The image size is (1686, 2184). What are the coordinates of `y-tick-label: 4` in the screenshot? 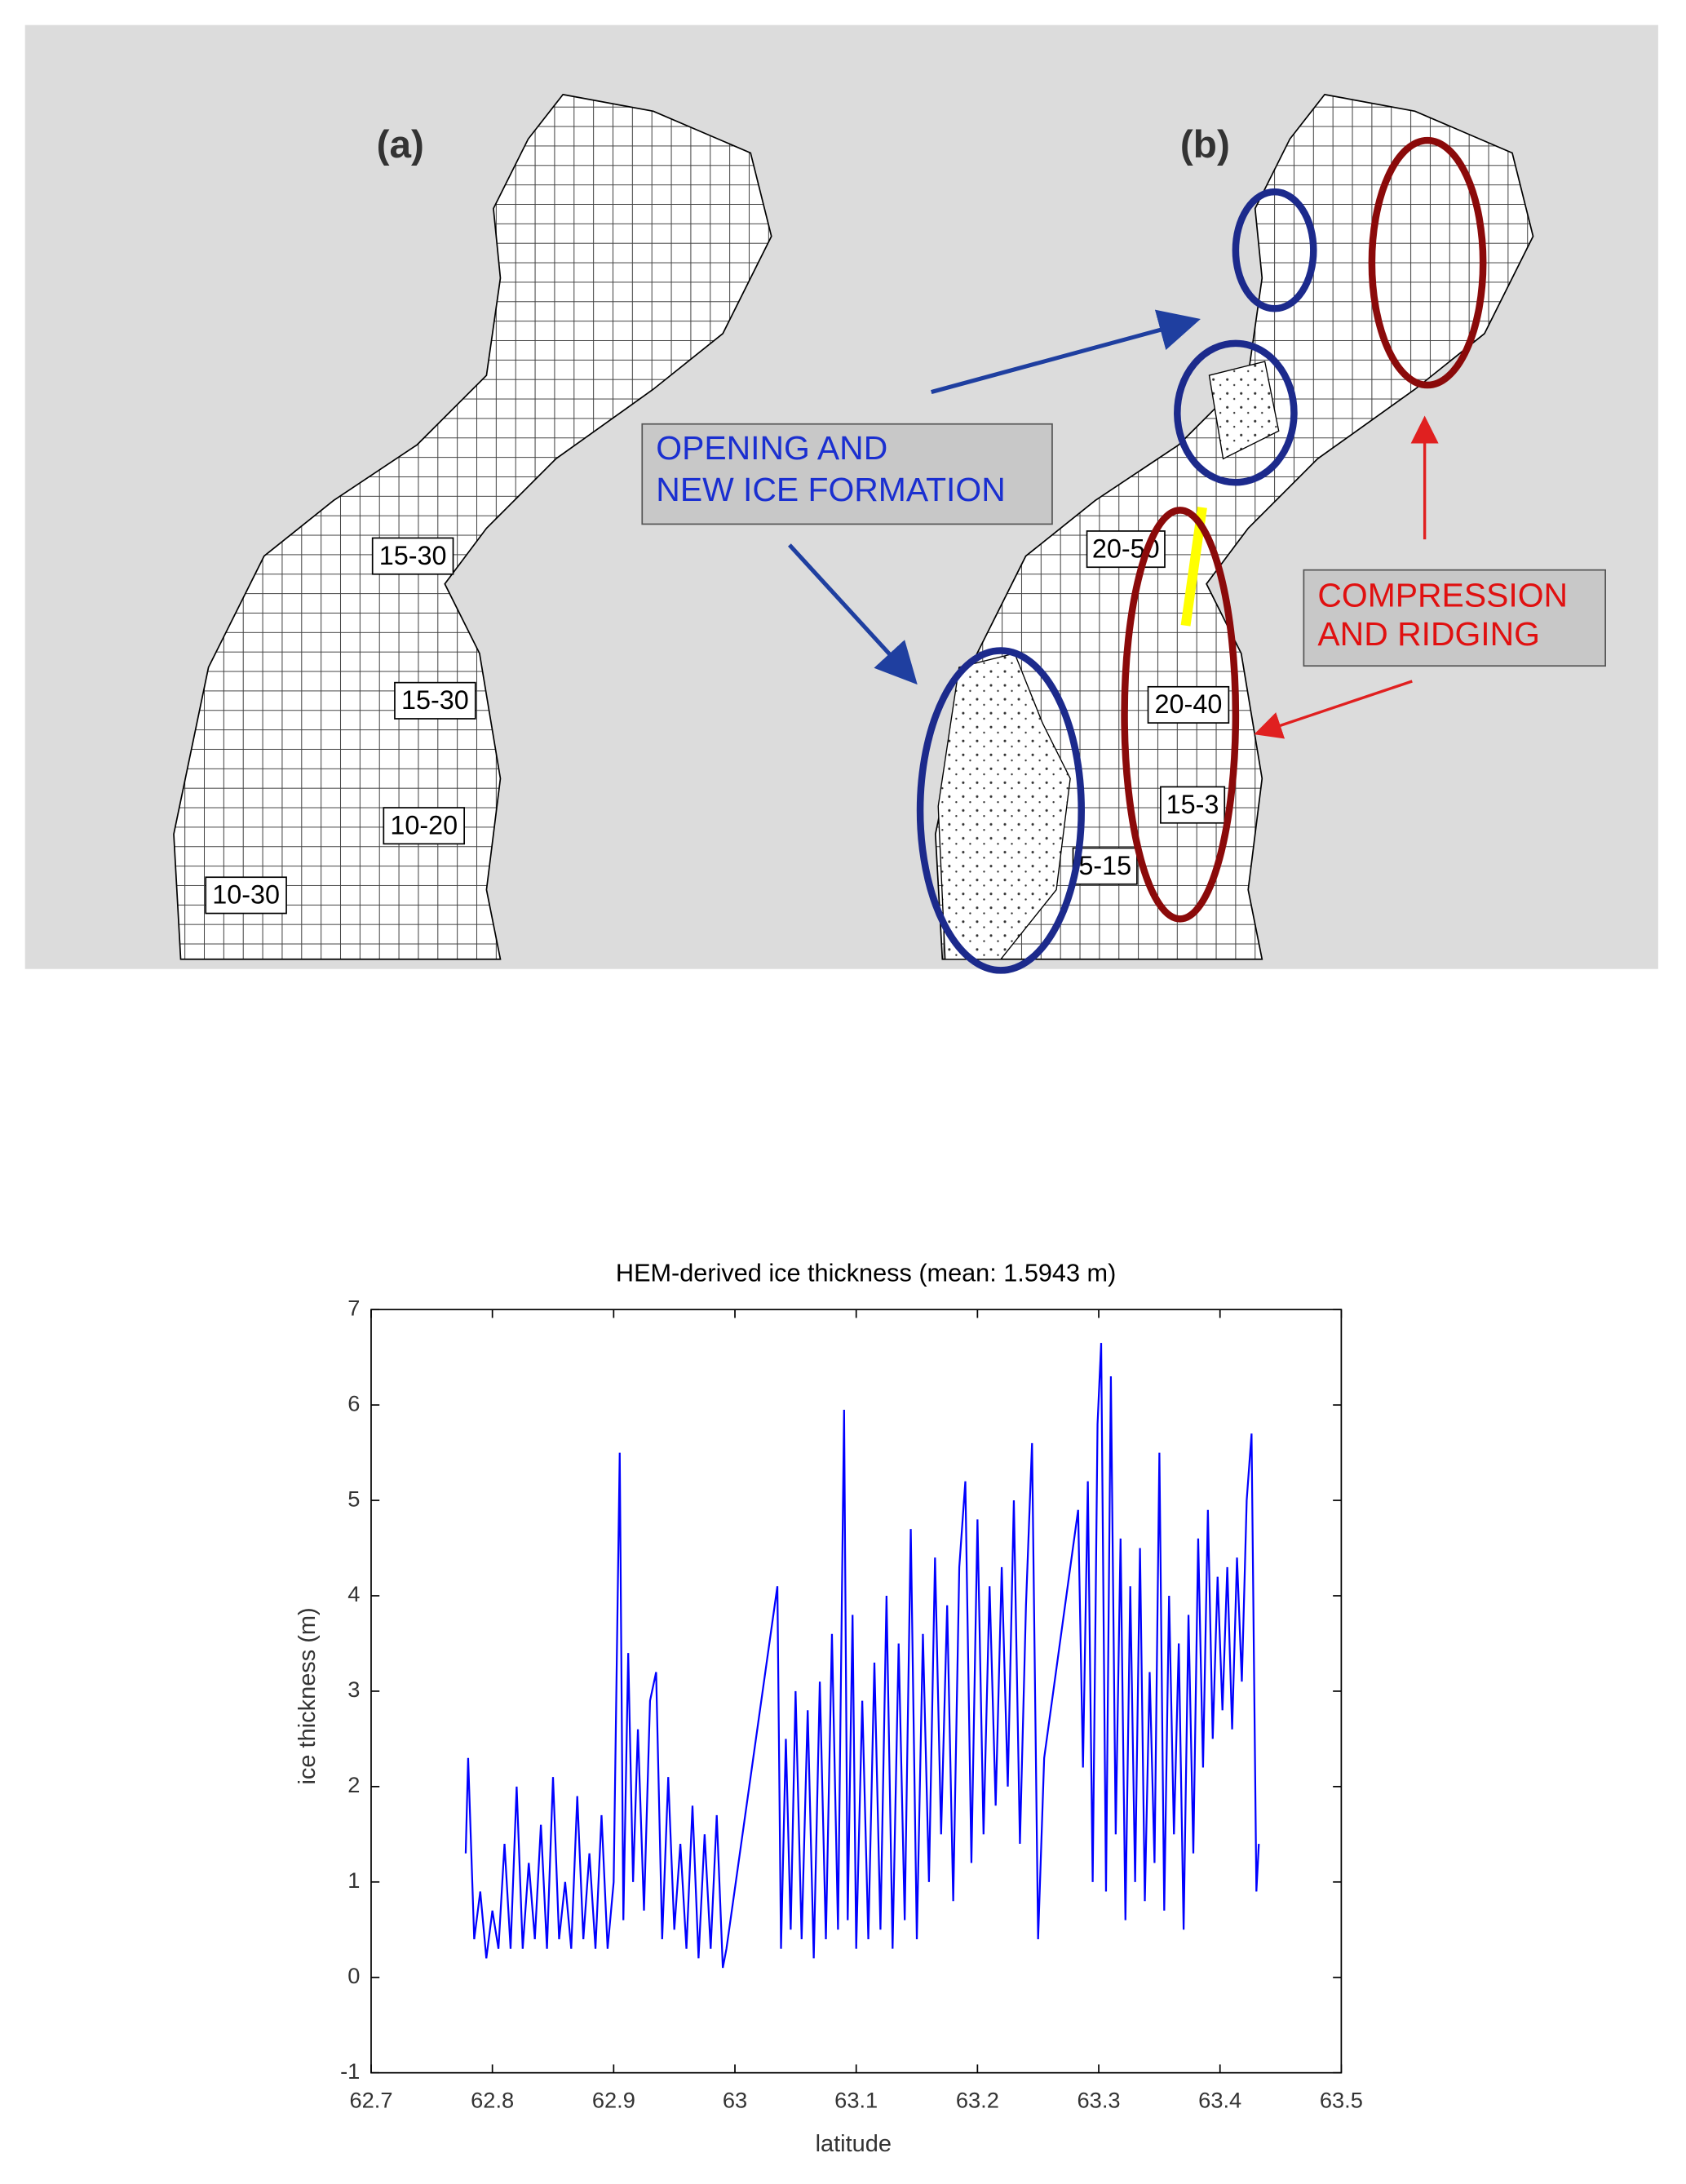 It's located at (354, 1594).